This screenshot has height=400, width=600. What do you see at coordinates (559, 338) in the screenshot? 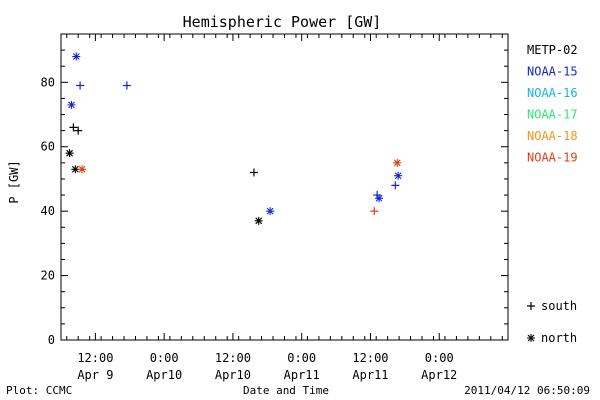
I see `marker-legend-label: north` at bounding box center [559, 338].